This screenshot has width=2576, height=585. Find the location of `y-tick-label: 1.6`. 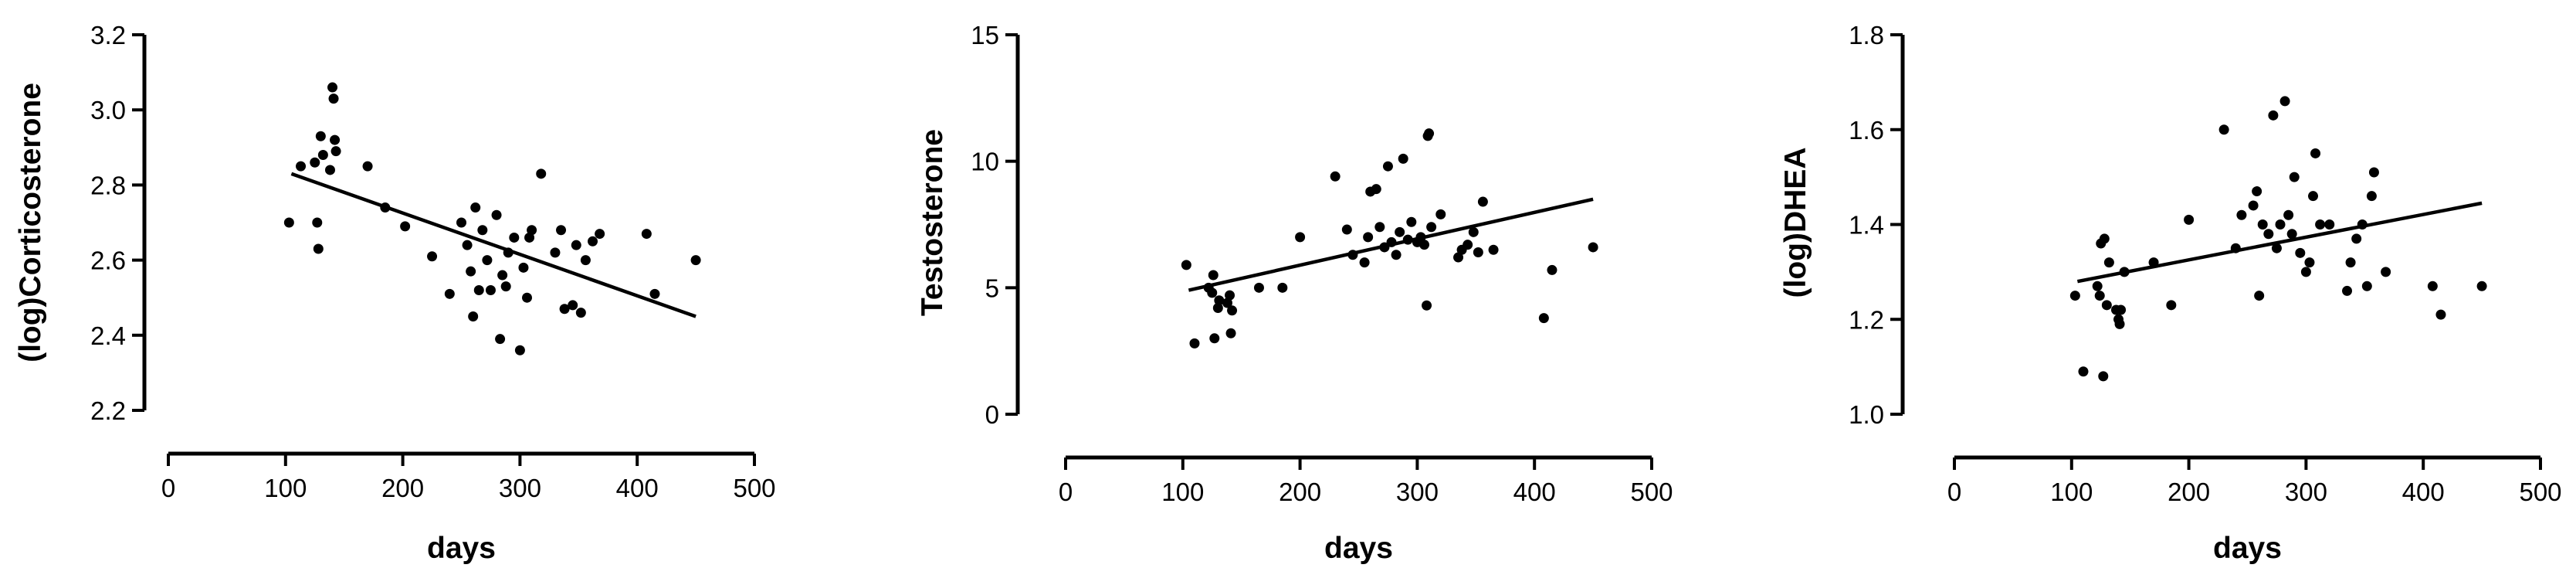

y-tick-label: 1.6 is located at coordinates (1866, 130).